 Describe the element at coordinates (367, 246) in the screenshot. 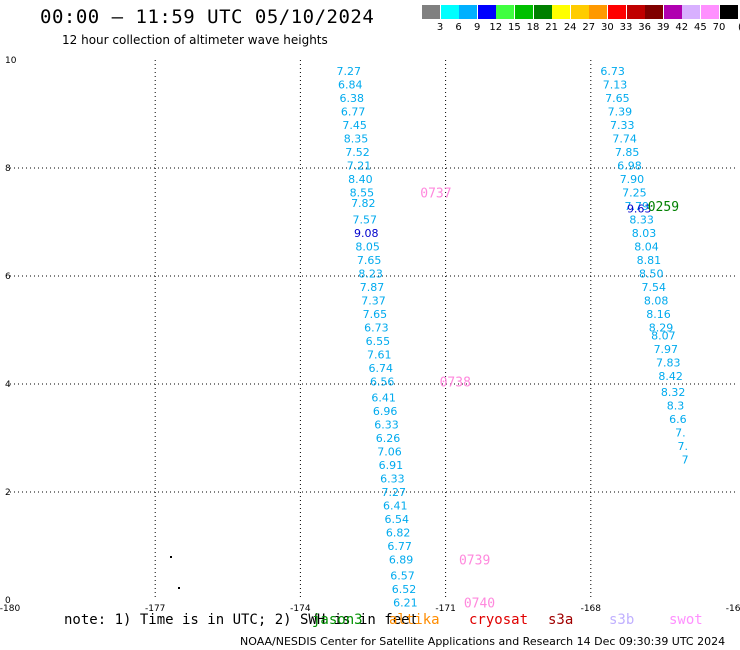

I see `wave-height-label: 8.05` at that location.